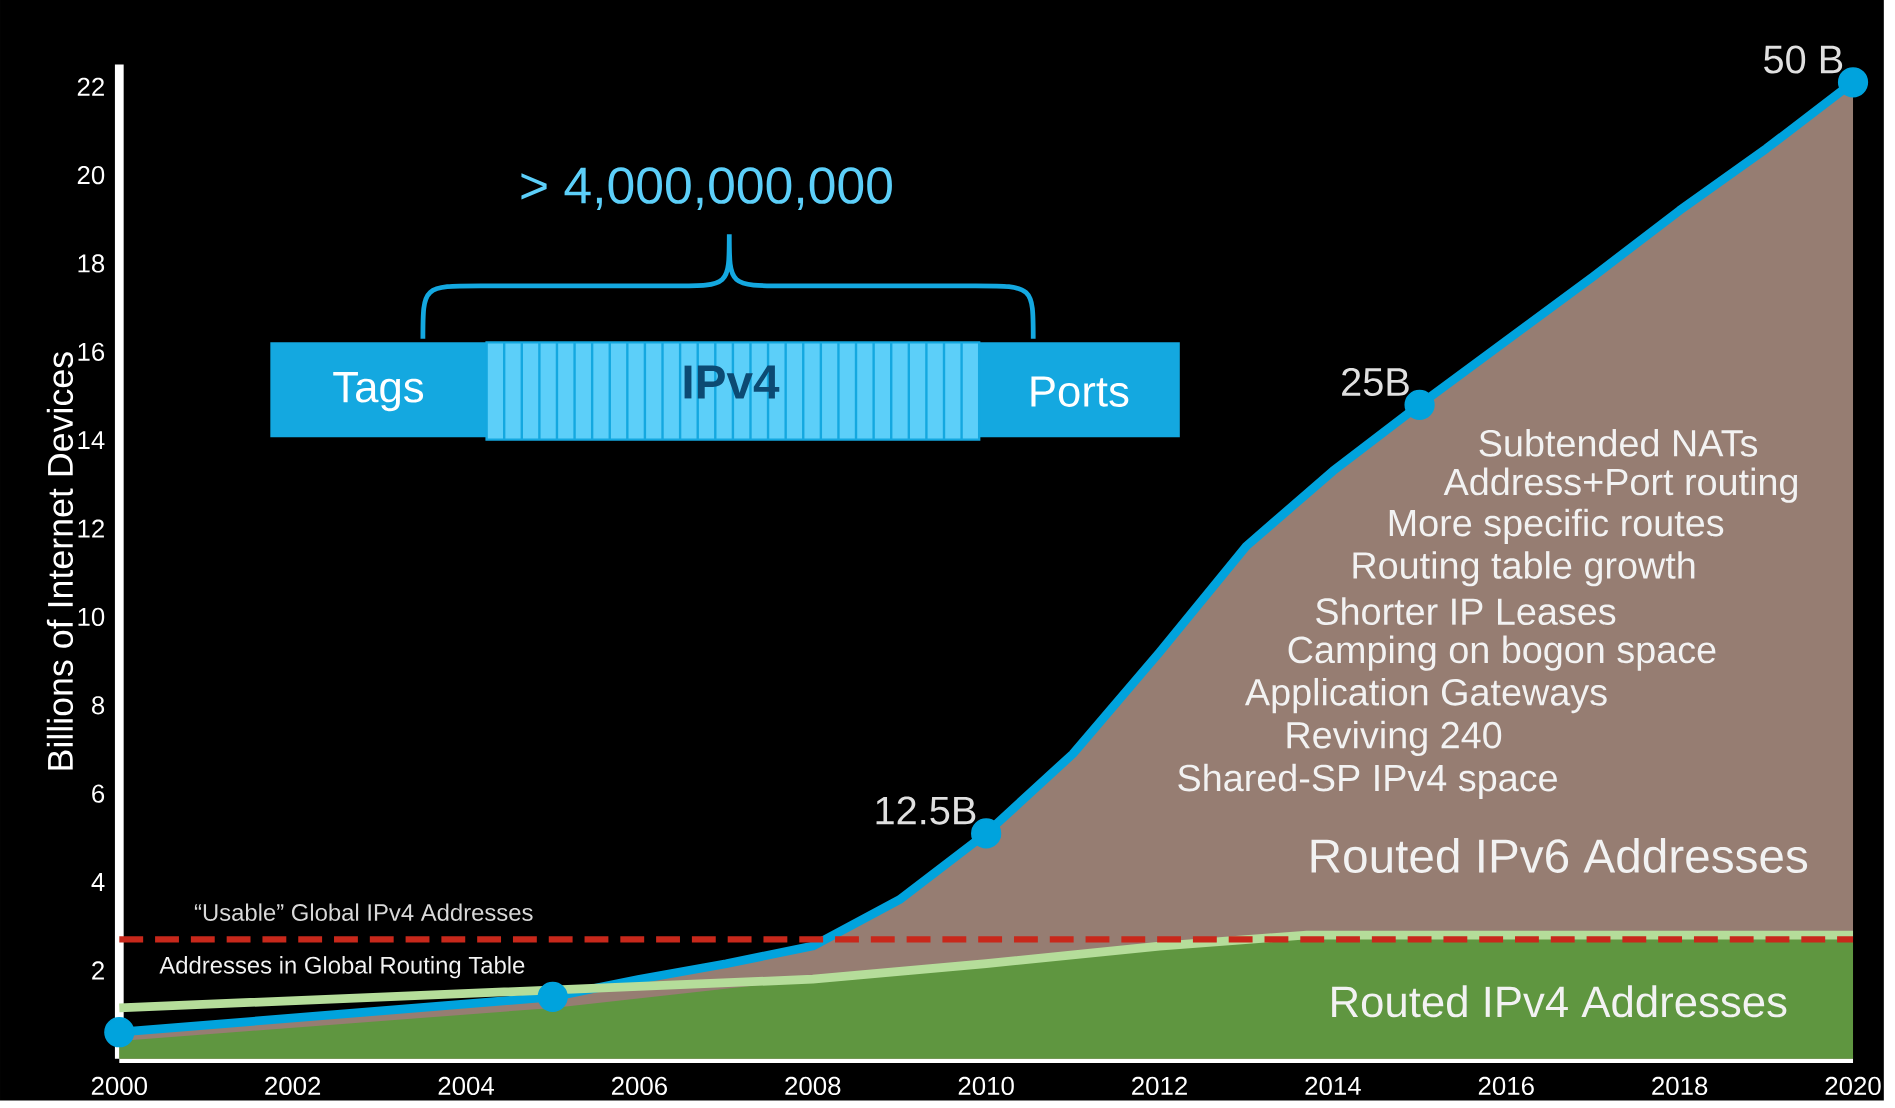  I want to click on x-tick-label: 2018, so click(1680, 1085).